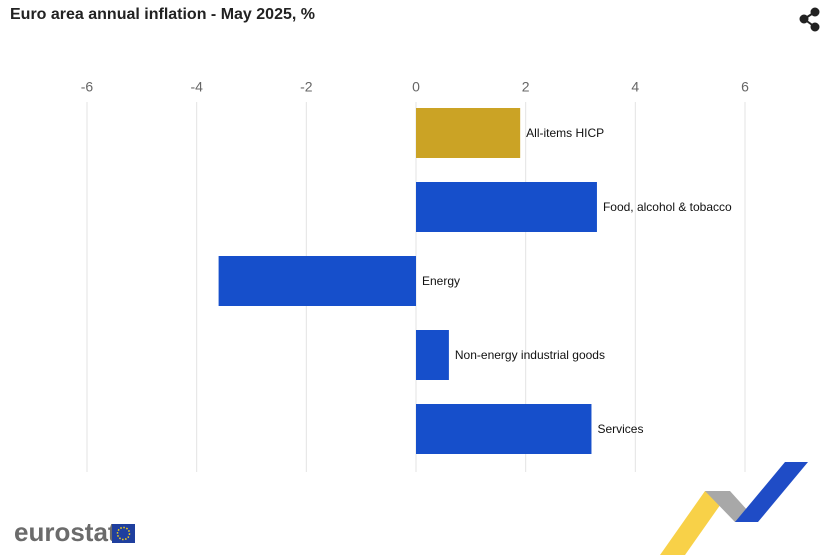  Describe the element at coordinates (530, 355) in the screenshot. I see `category-label: Non-energy industrial goods` at that location.